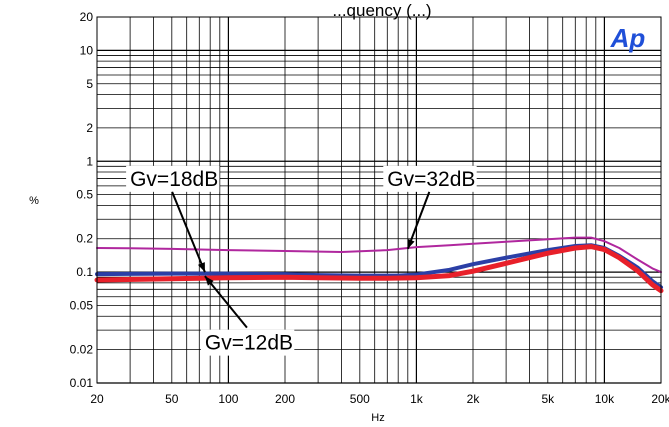  What do you see at coordinates (377, 418) in the screenshot?
I see `x-axis-label: Hz` at bounding box center [377, 418].